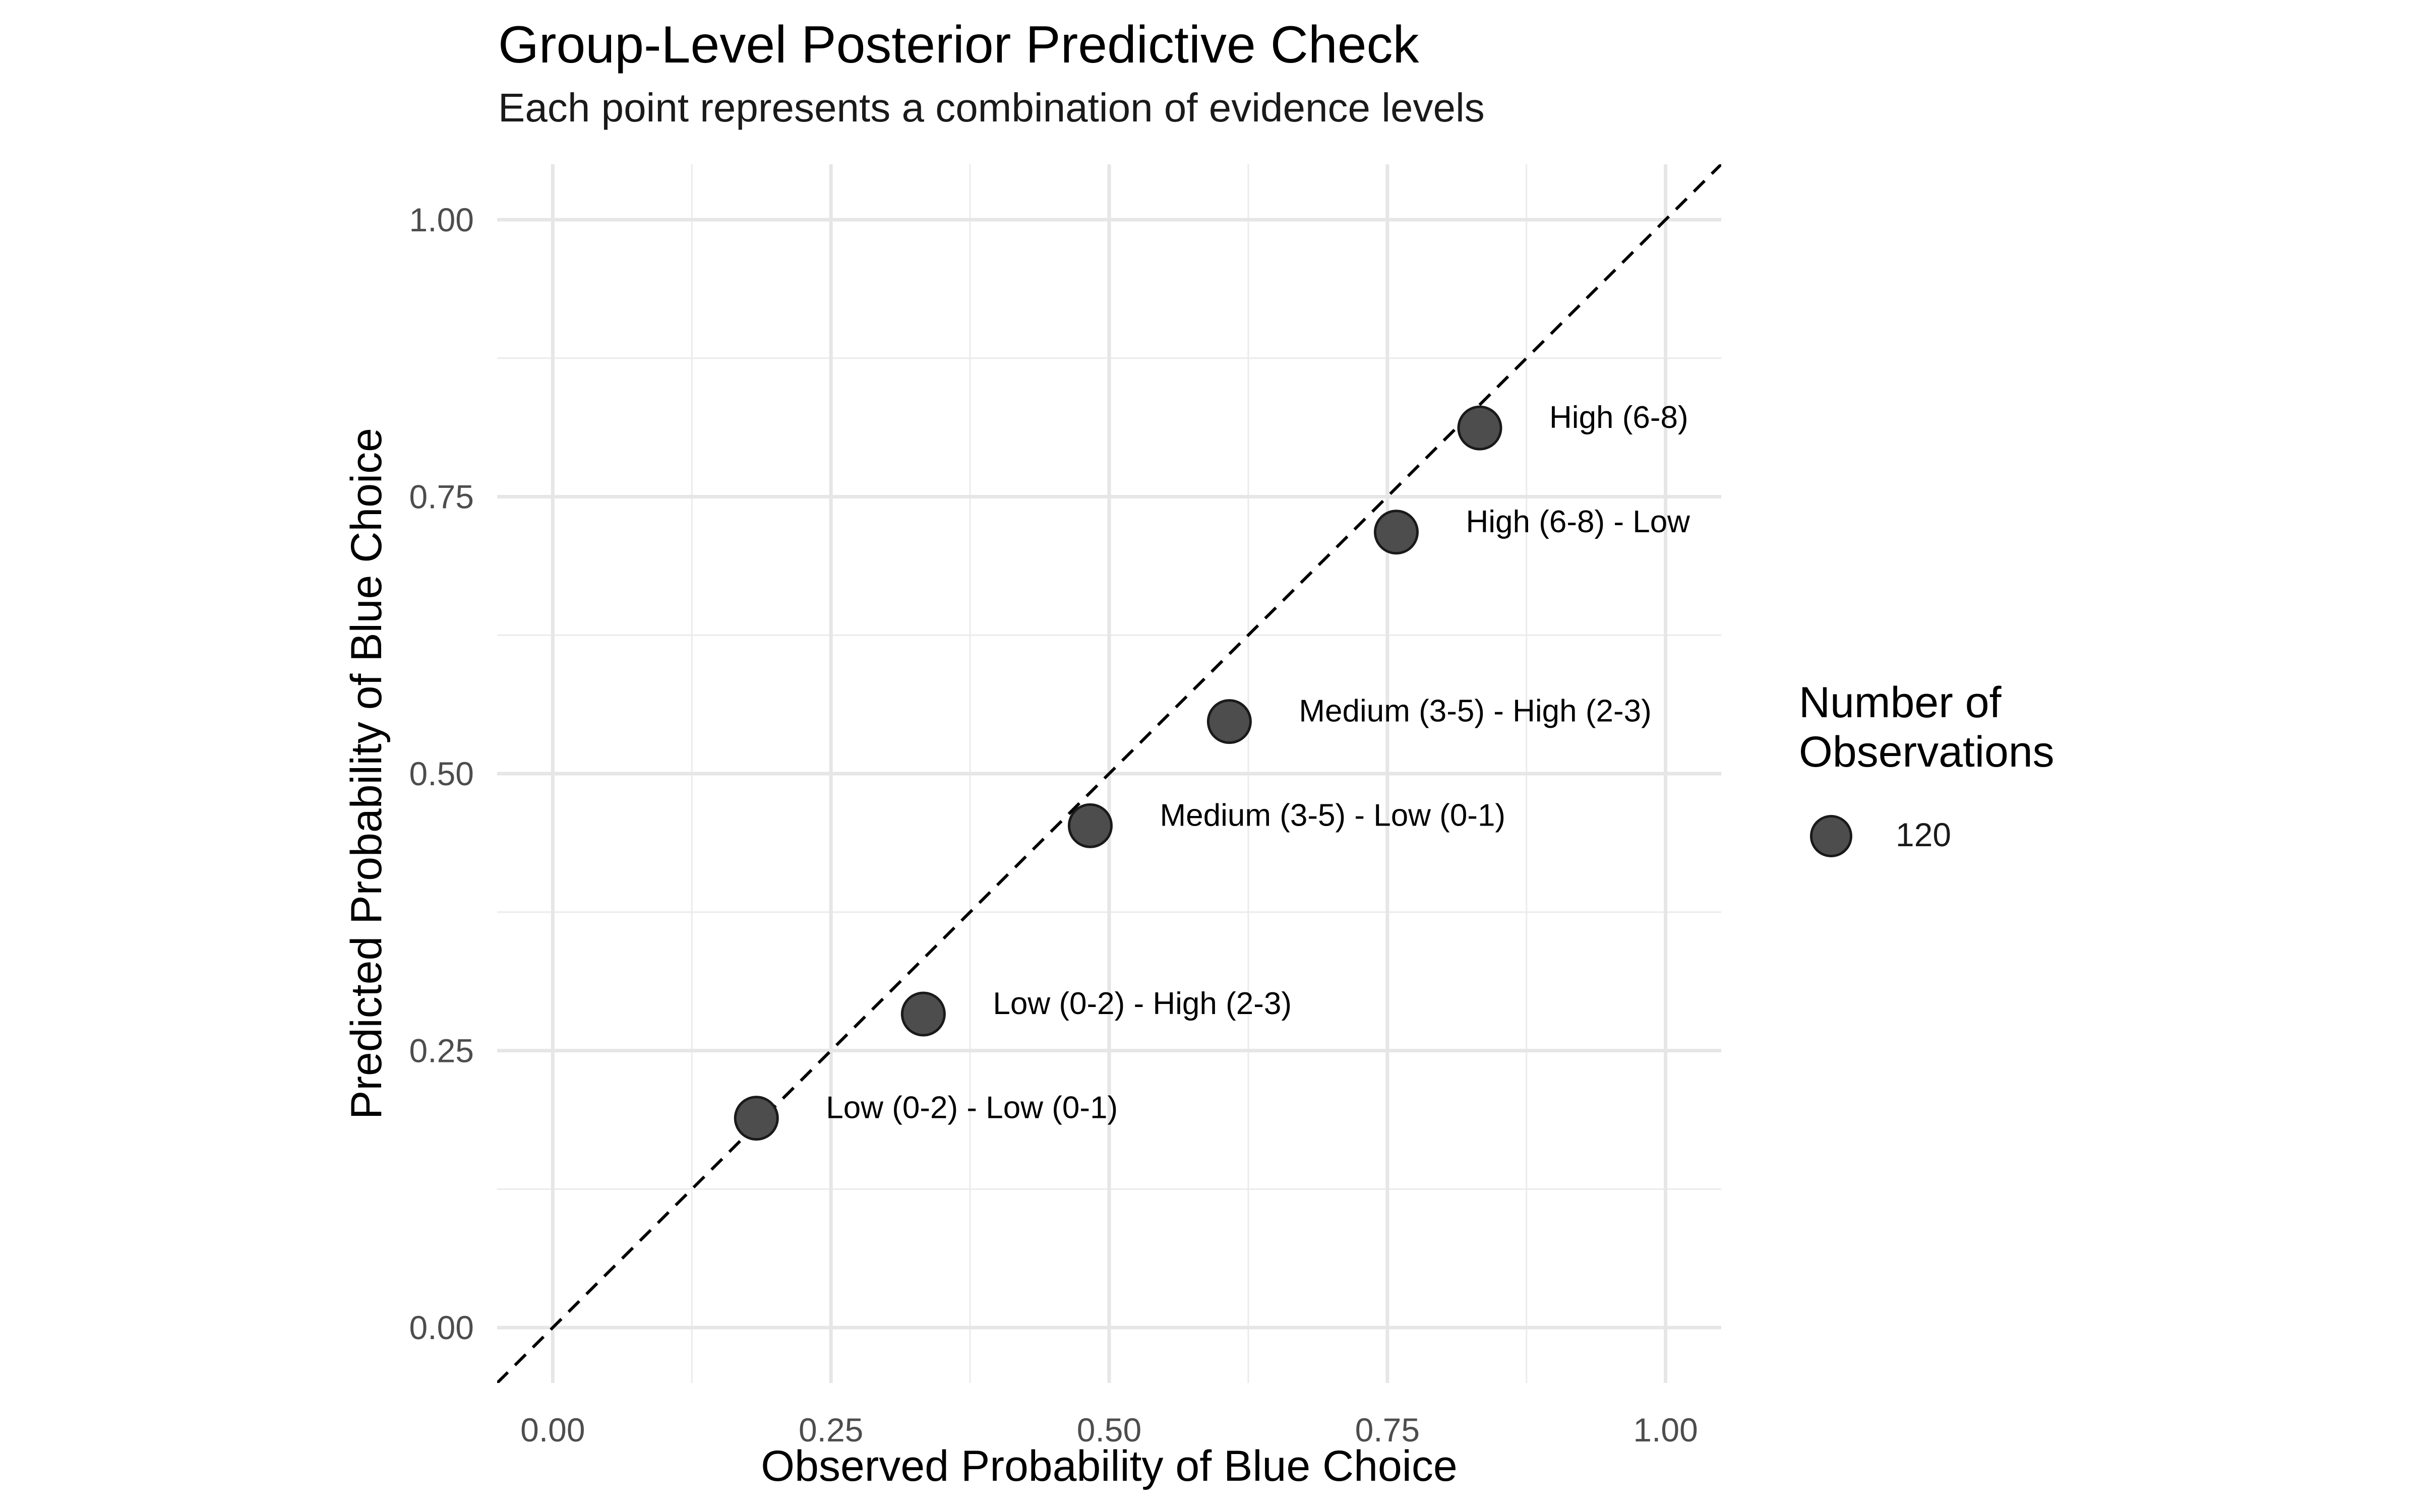  I want to click on legend-entry-label: 120, so click(1924, 834).